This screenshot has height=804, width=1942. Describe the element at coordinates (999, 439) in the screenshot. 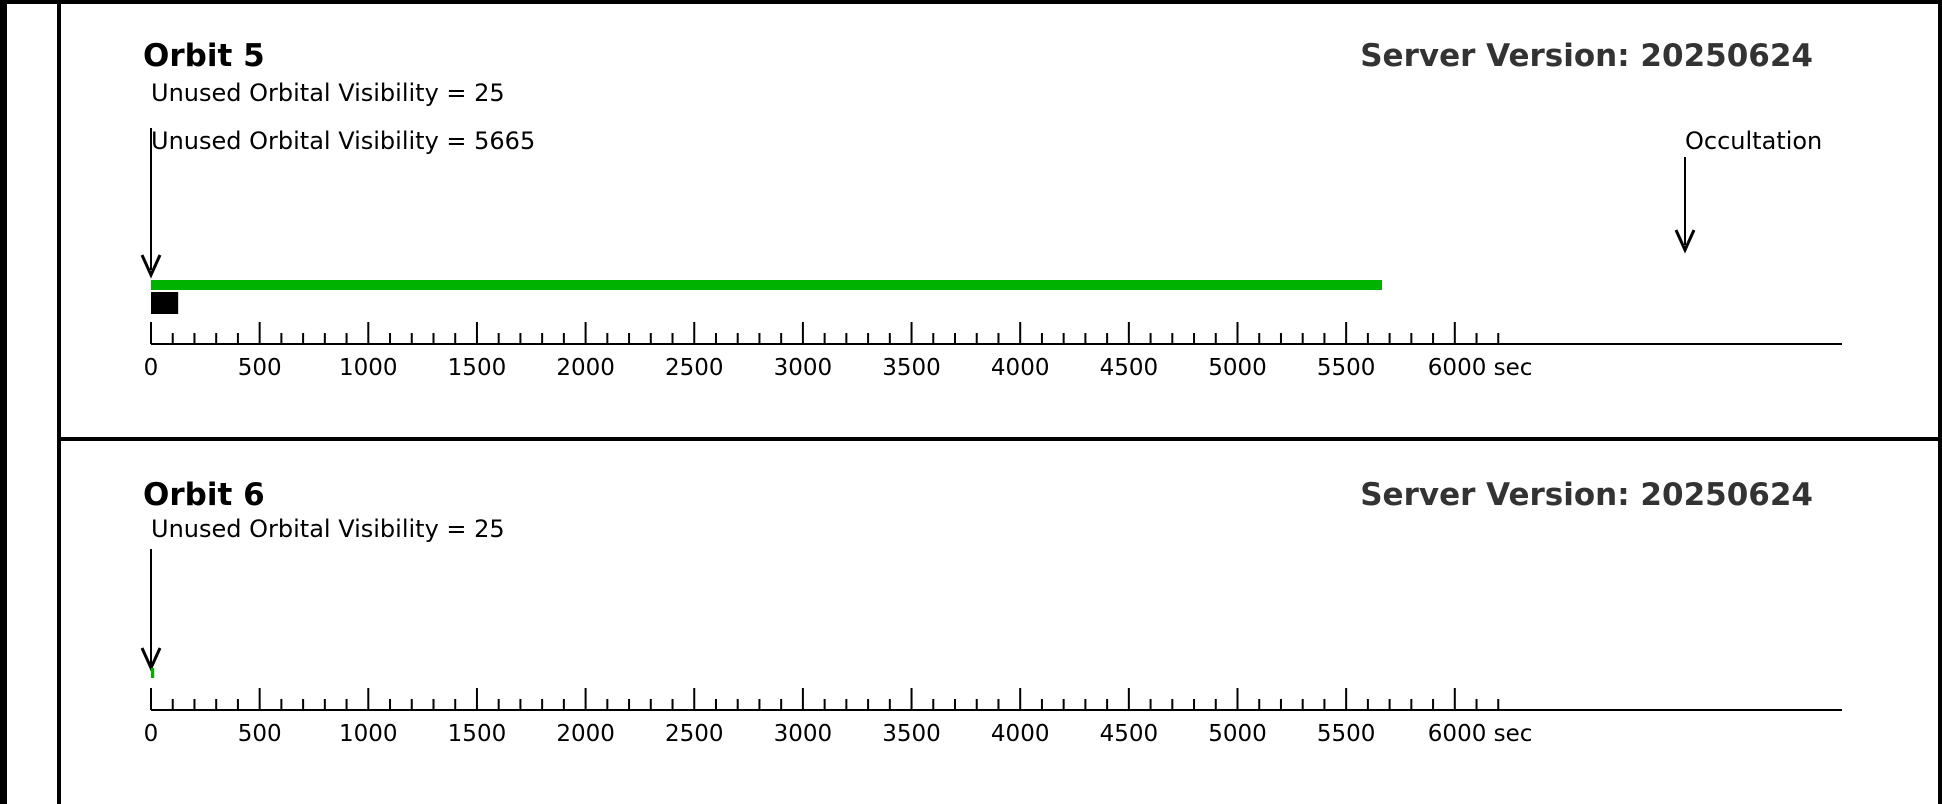

I see `orbit-divider` at that location.